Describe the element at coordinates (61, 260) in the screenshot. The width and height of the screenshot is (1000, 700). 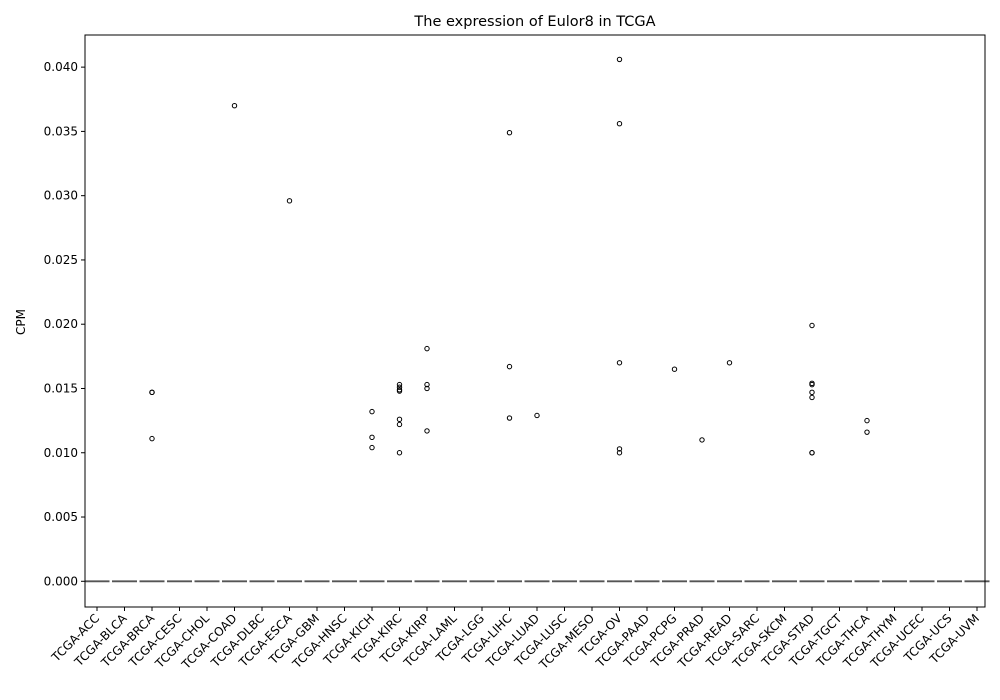
I see `y-tick-label: 0.025` at that location.